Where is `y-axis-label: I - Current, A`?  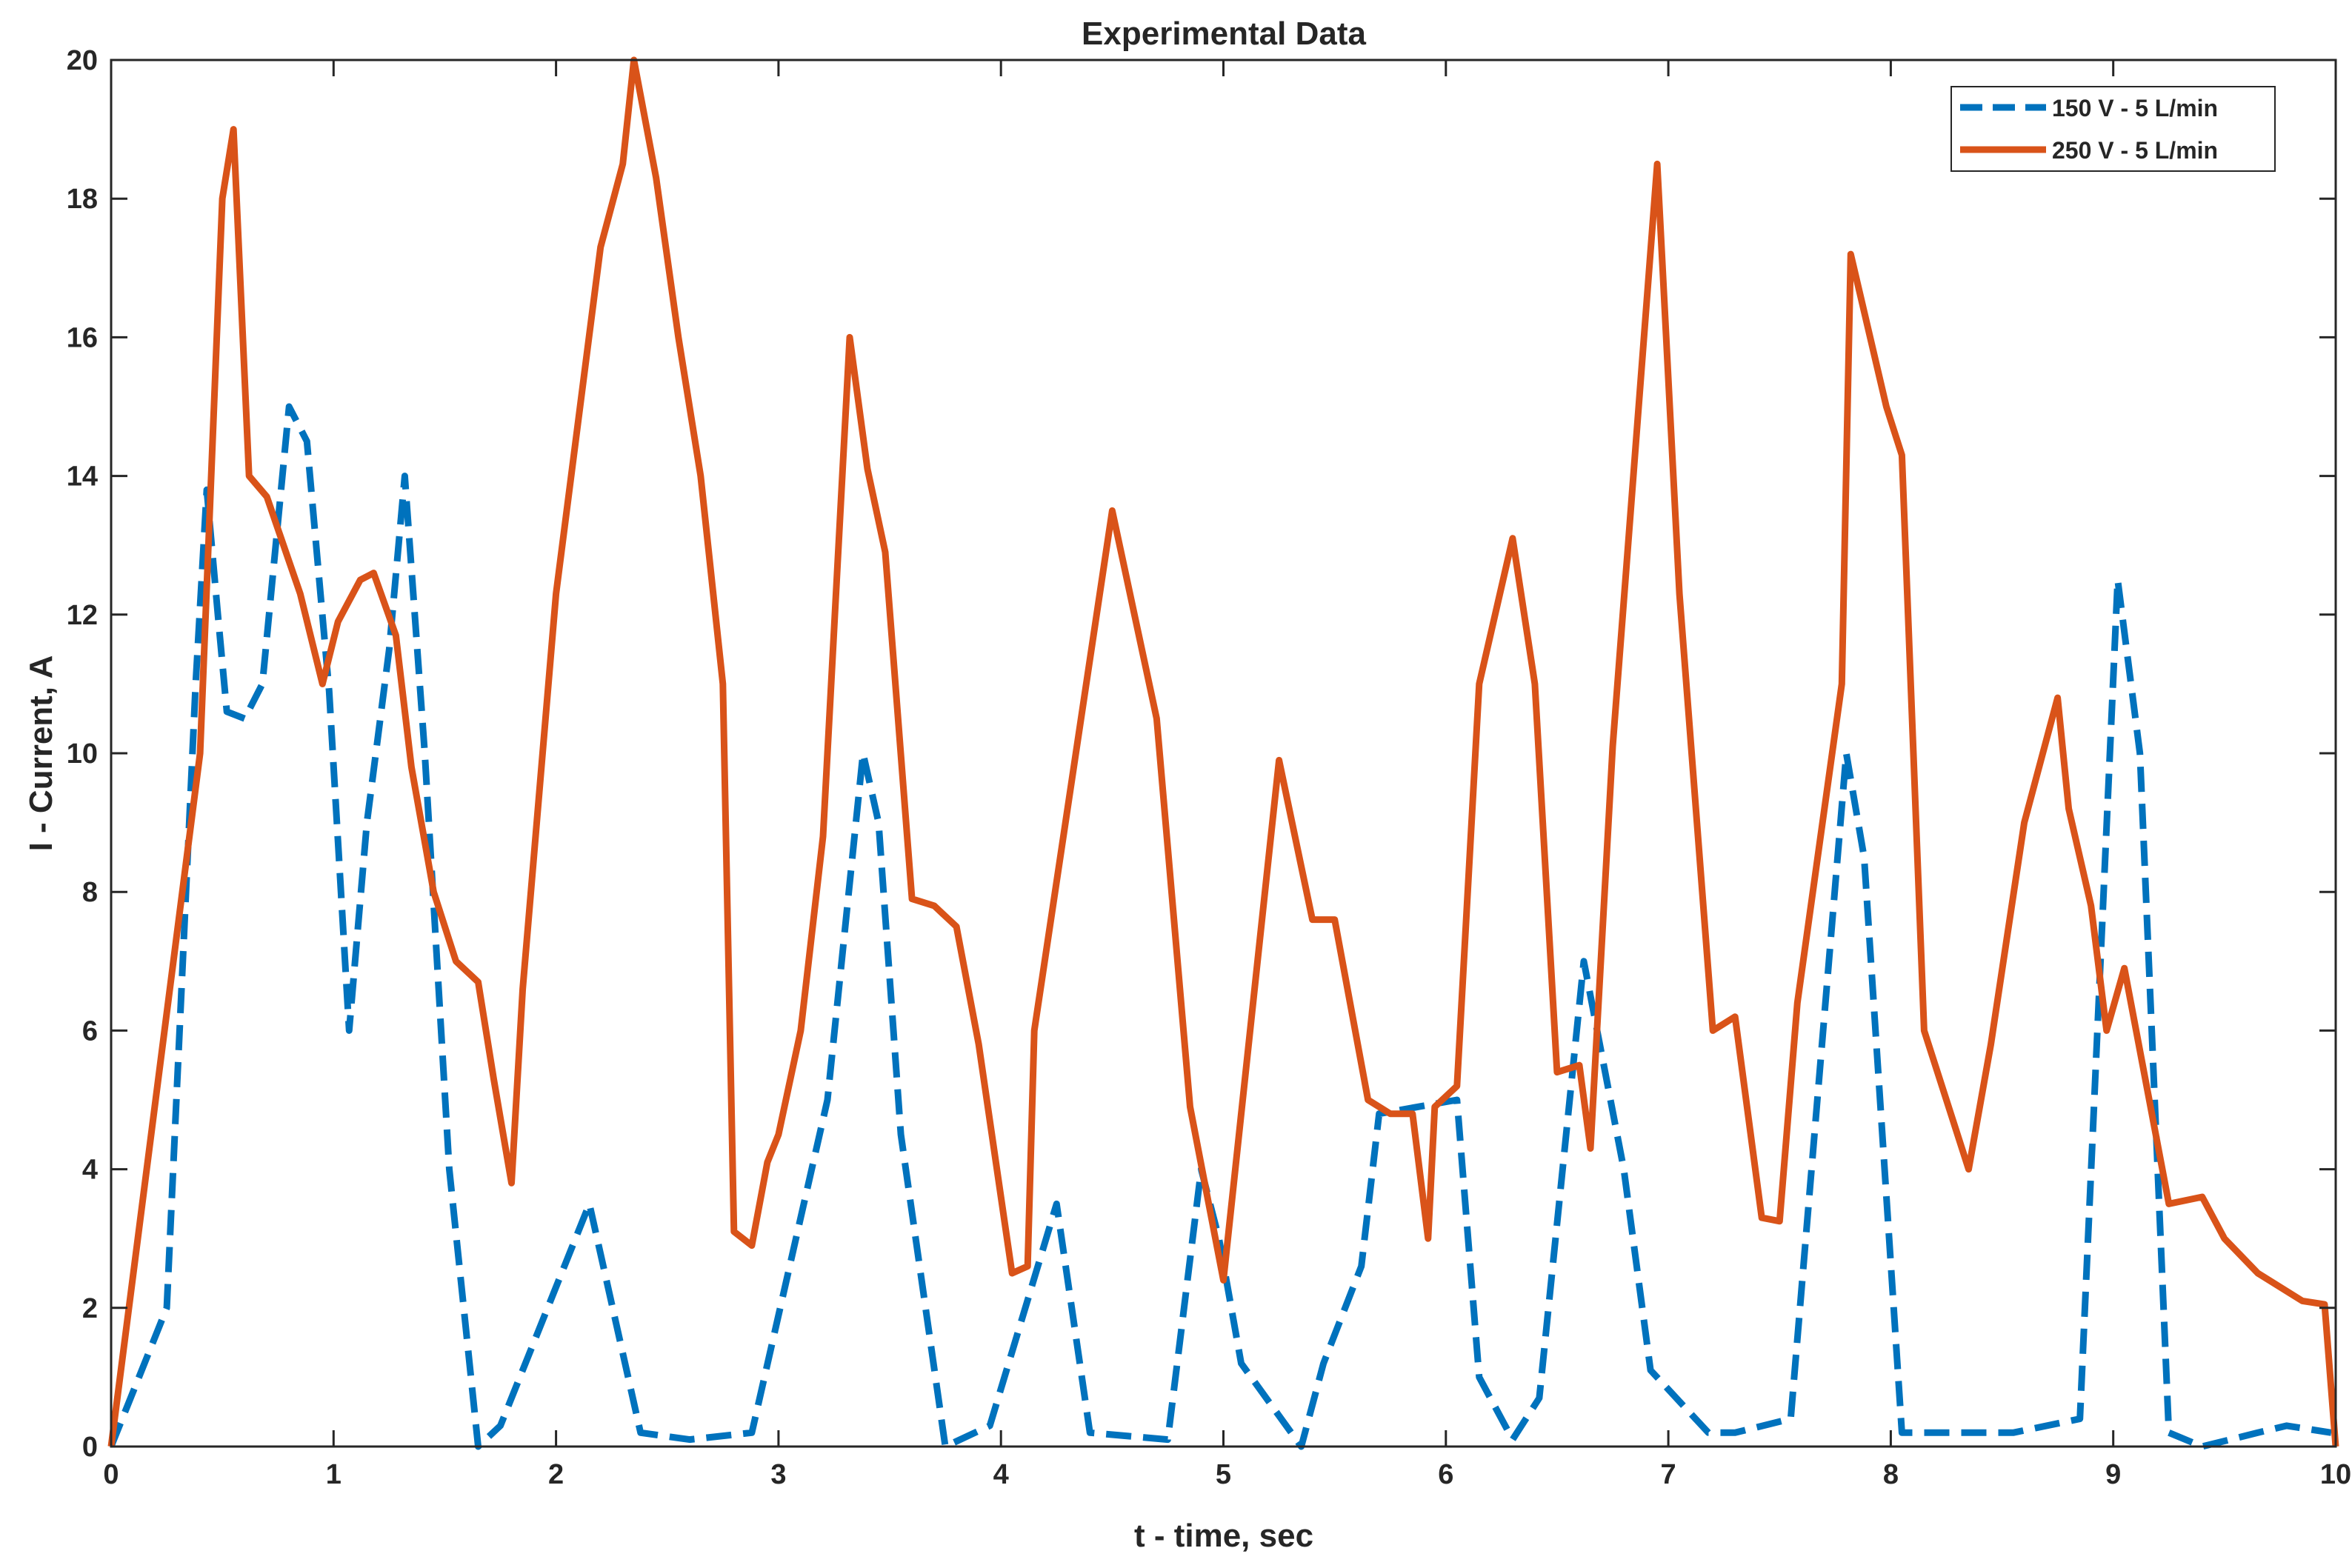
y-axis-label: I - Current, A is located at coordinates (41, 753).